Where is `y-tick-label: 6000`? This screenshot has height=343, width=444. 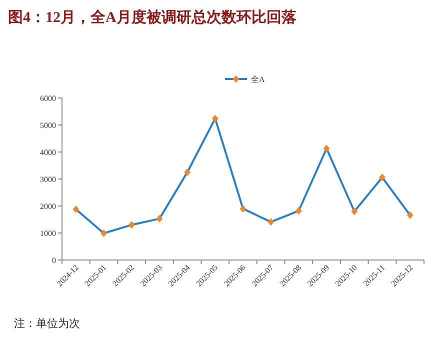 y-tick-label: 6000 is located at coordinates (48, 98).